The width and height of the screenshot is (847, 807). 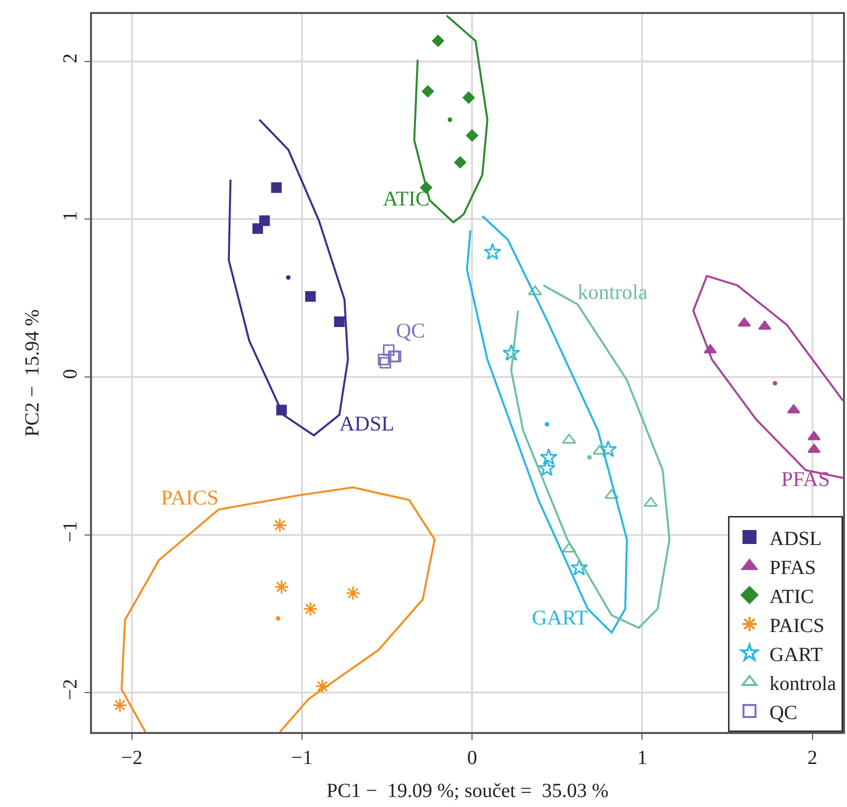 I want to click on series-label: GART, so click(x=560, y=618).